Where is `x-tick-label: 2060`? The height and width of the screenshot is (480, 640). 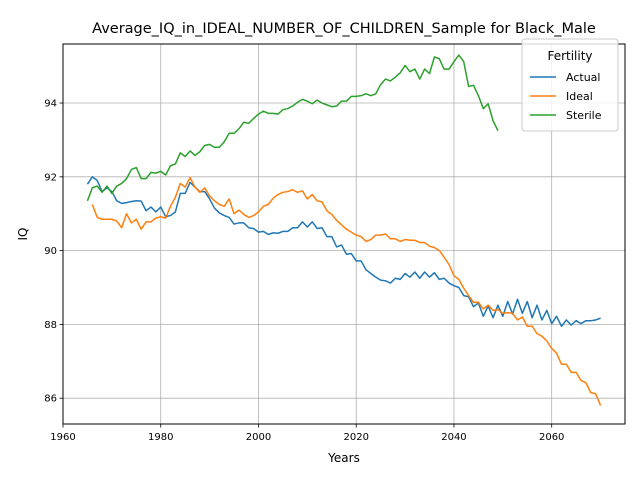 x-tick-label: 2060 is located at coordinates (551, 437).